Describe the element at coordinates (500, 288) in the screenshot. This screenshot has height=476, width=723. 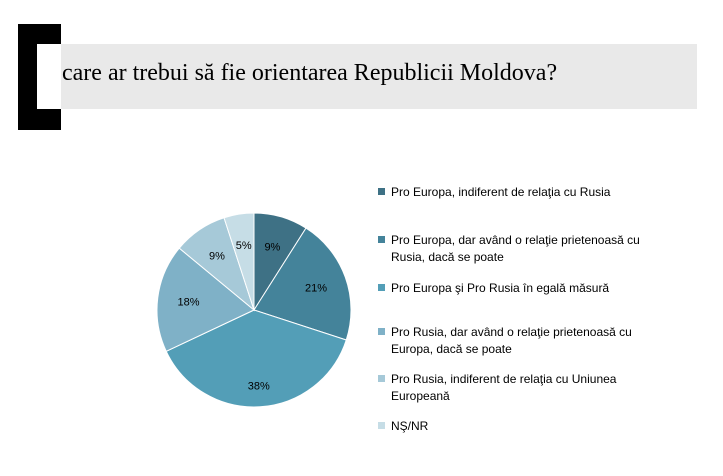
I see `legend-label: Pro Europa şi Pro Rusia în egală măsură` at that location.